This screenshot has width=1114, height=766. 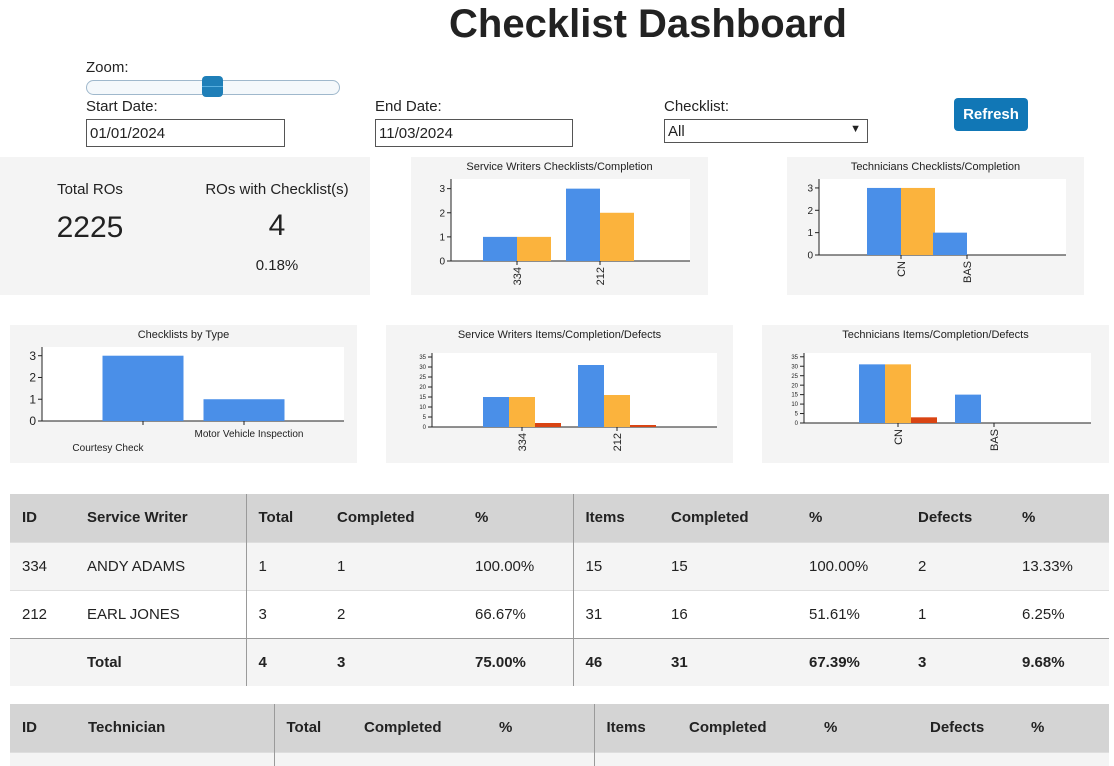 What do you see at coordinates (474, 133) in the screenshot?
I see `end-date-input: 11/03/2024` at bounding box center [474, 133].